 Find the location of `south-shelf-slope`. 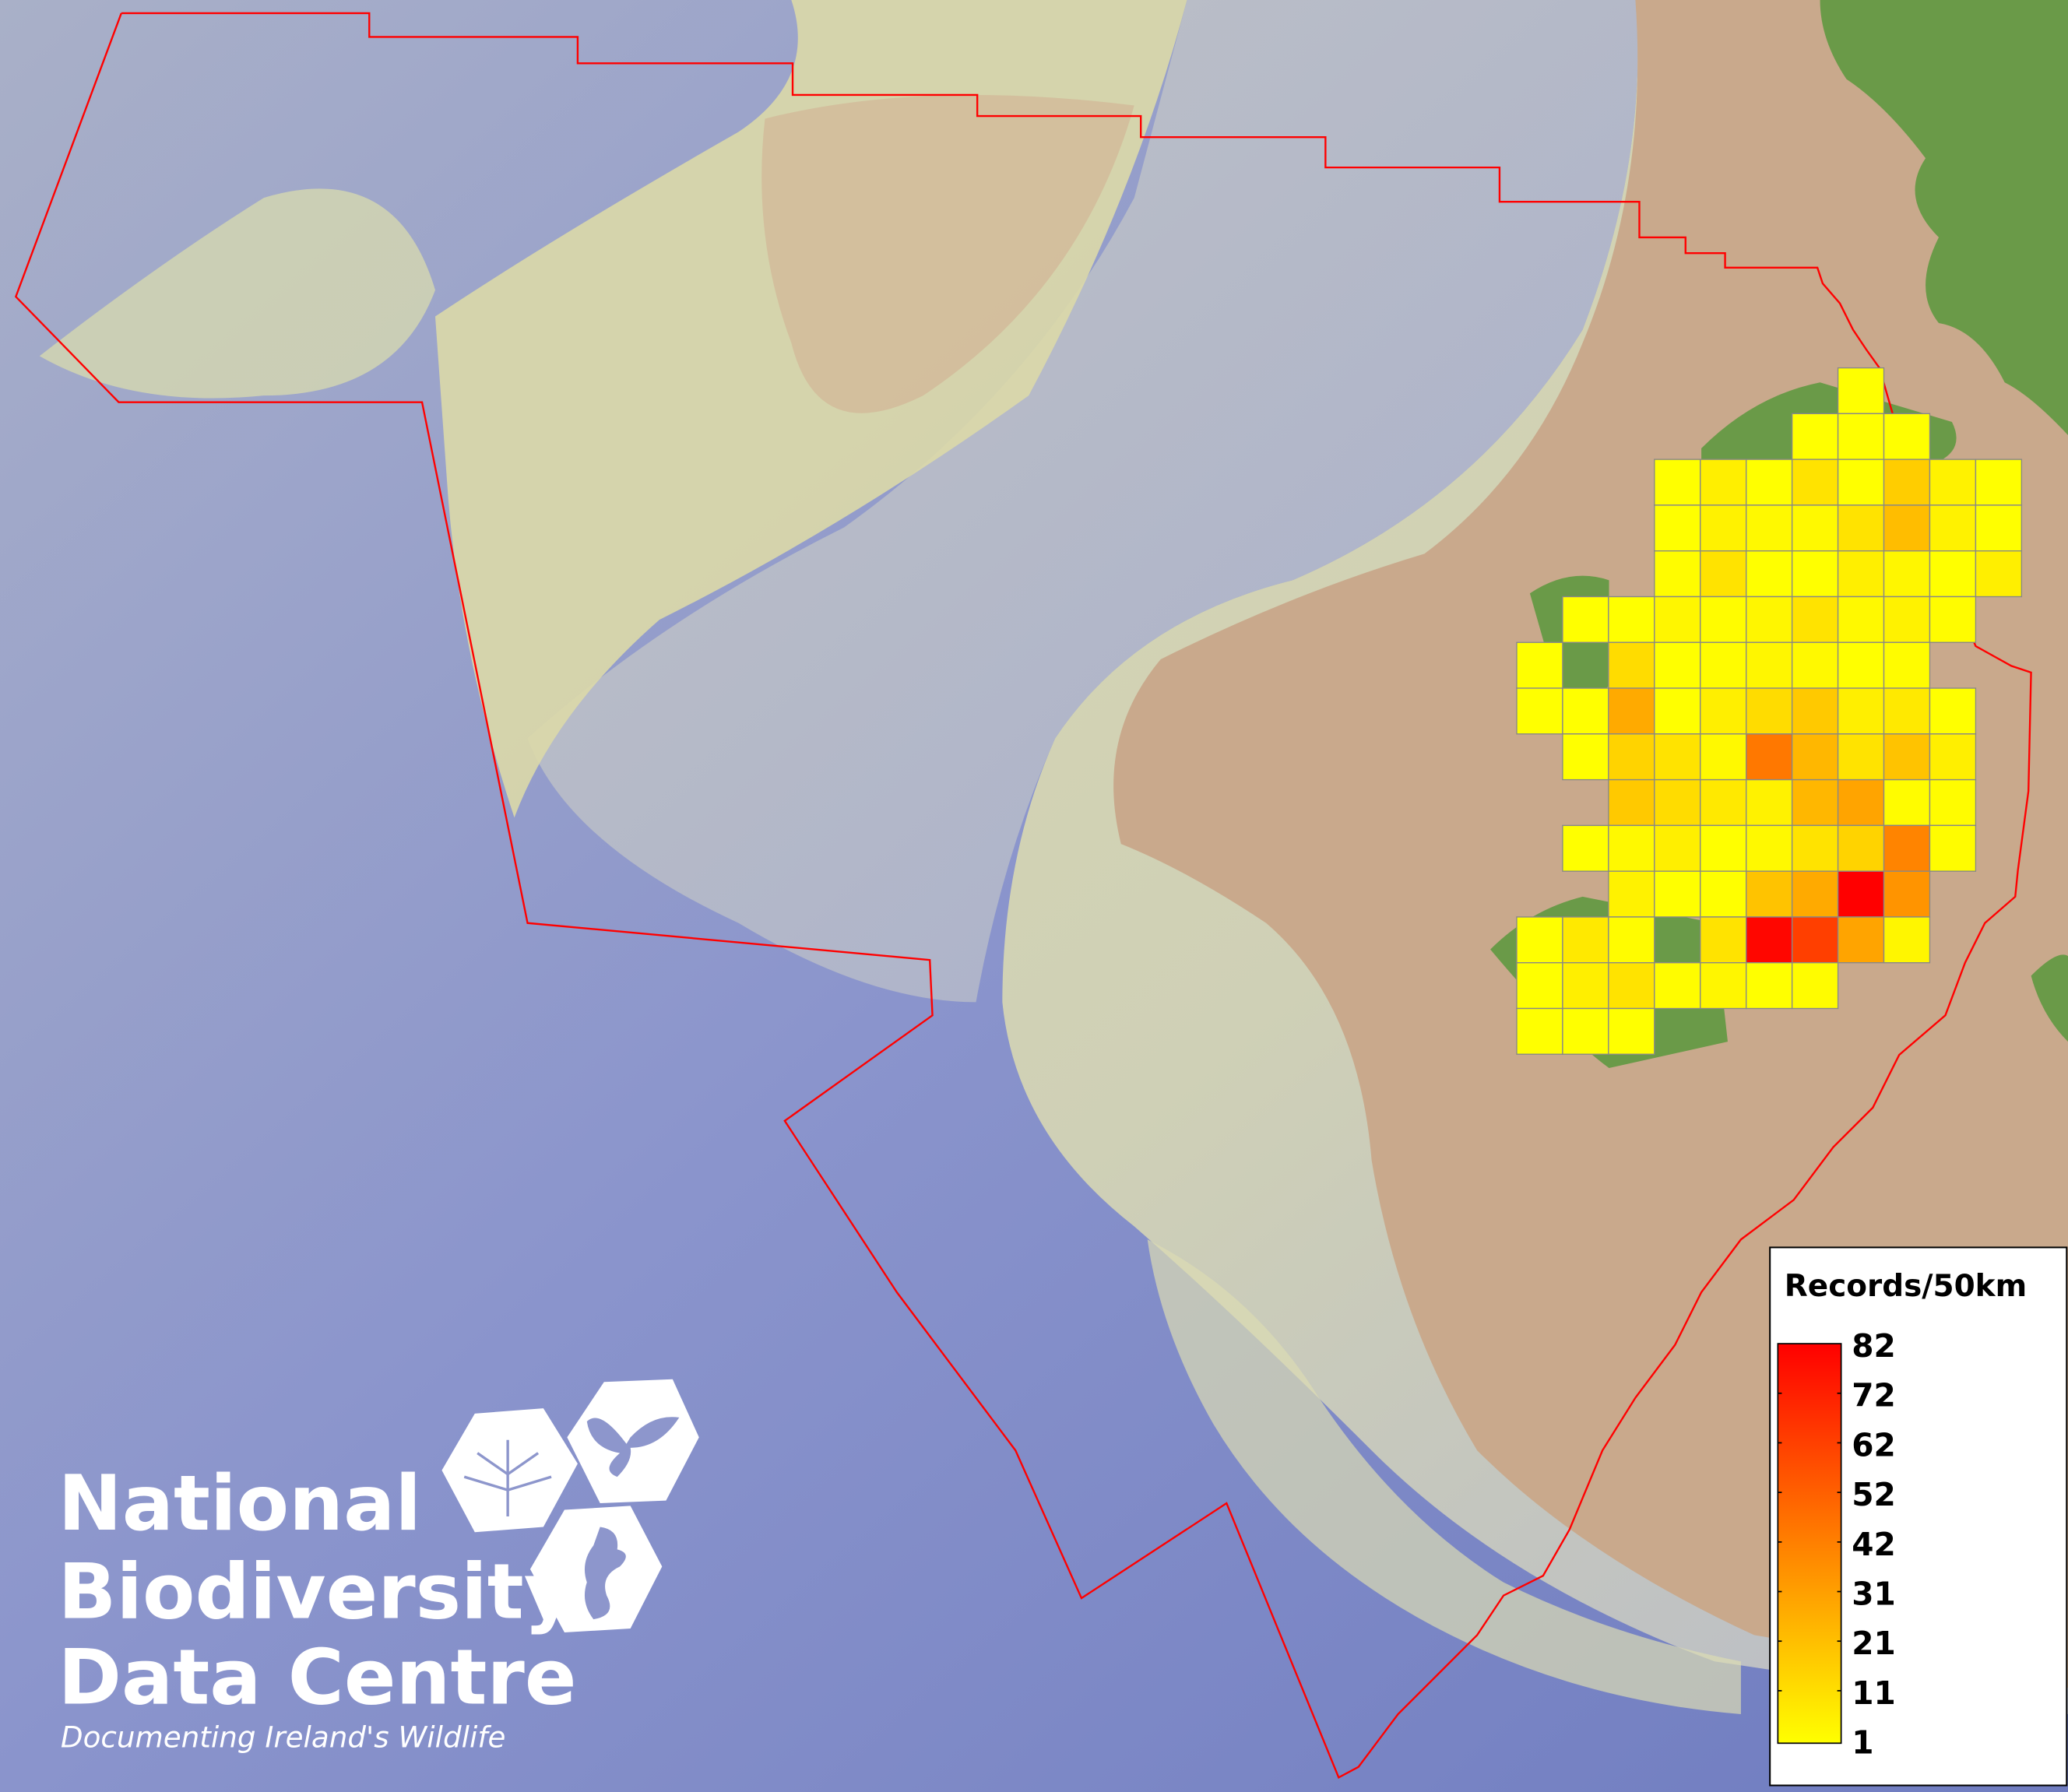

south-shelf-slope is located at coordinates (1444, 1477).